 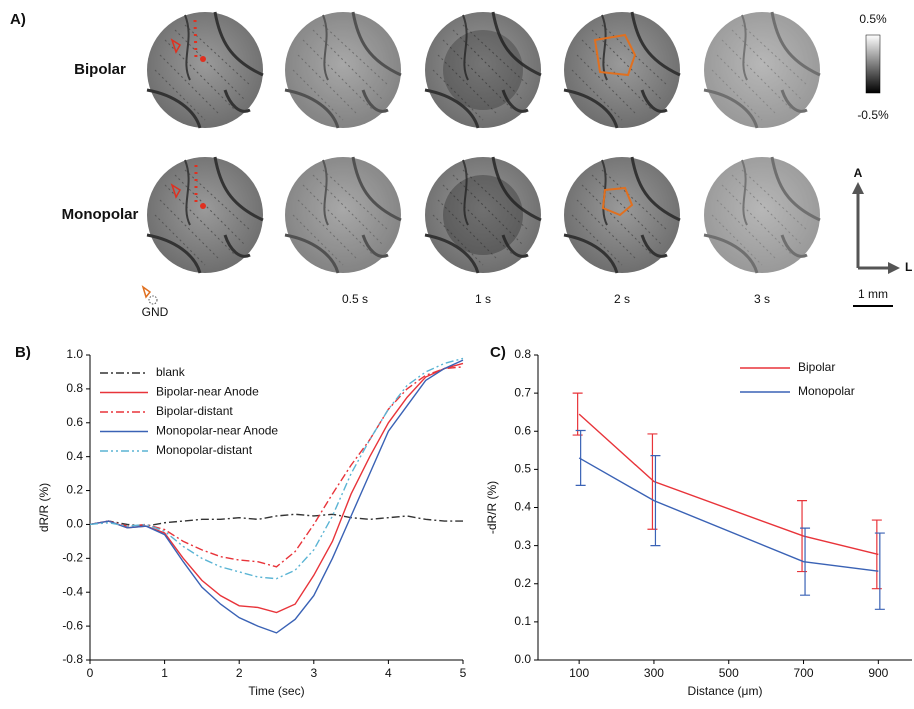 What do you see at coordinates (176, 118) in the screenshot?
I see `electrode-icon` at bounding box center [176, 118].